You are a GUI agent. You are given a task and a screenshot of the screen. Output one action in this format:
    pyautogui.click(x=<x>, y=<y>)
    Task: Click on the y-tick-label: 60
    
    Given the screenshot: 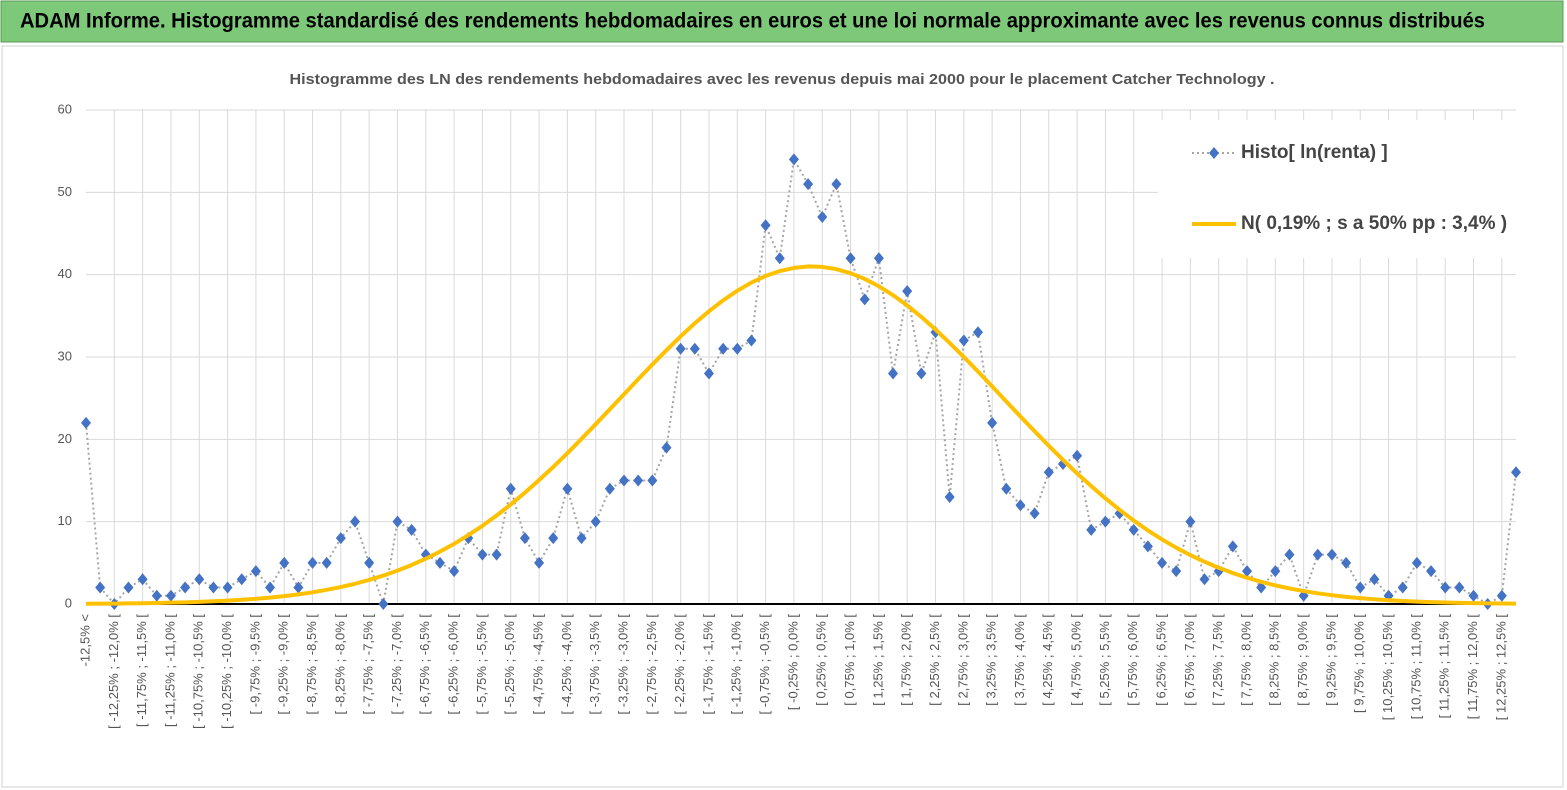 What is the action you would take?
    pyautogui.click(x=65, y=108)
    